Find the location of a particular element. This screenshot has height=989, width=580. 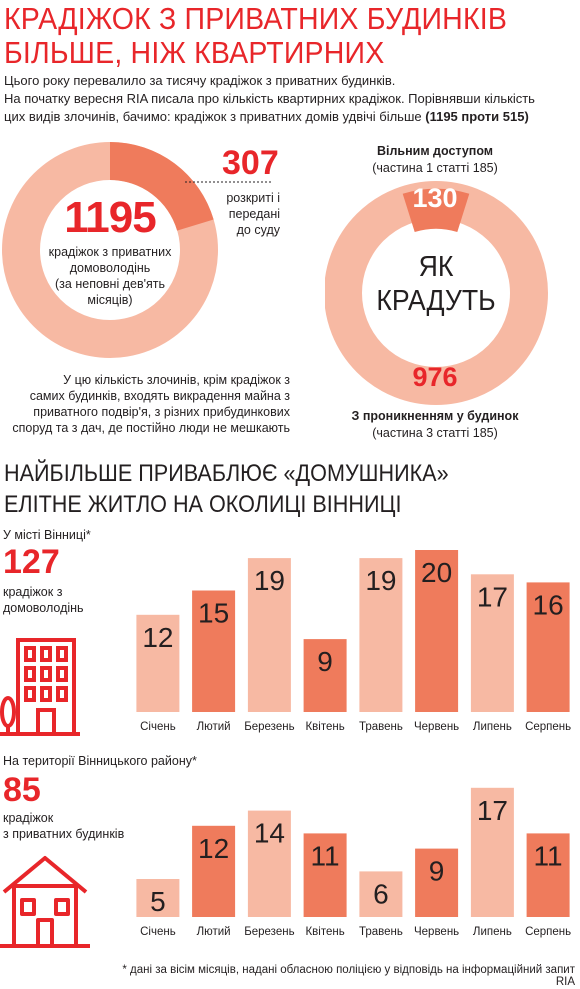

right-donut-free-slice is located at coordinates (436, 210).